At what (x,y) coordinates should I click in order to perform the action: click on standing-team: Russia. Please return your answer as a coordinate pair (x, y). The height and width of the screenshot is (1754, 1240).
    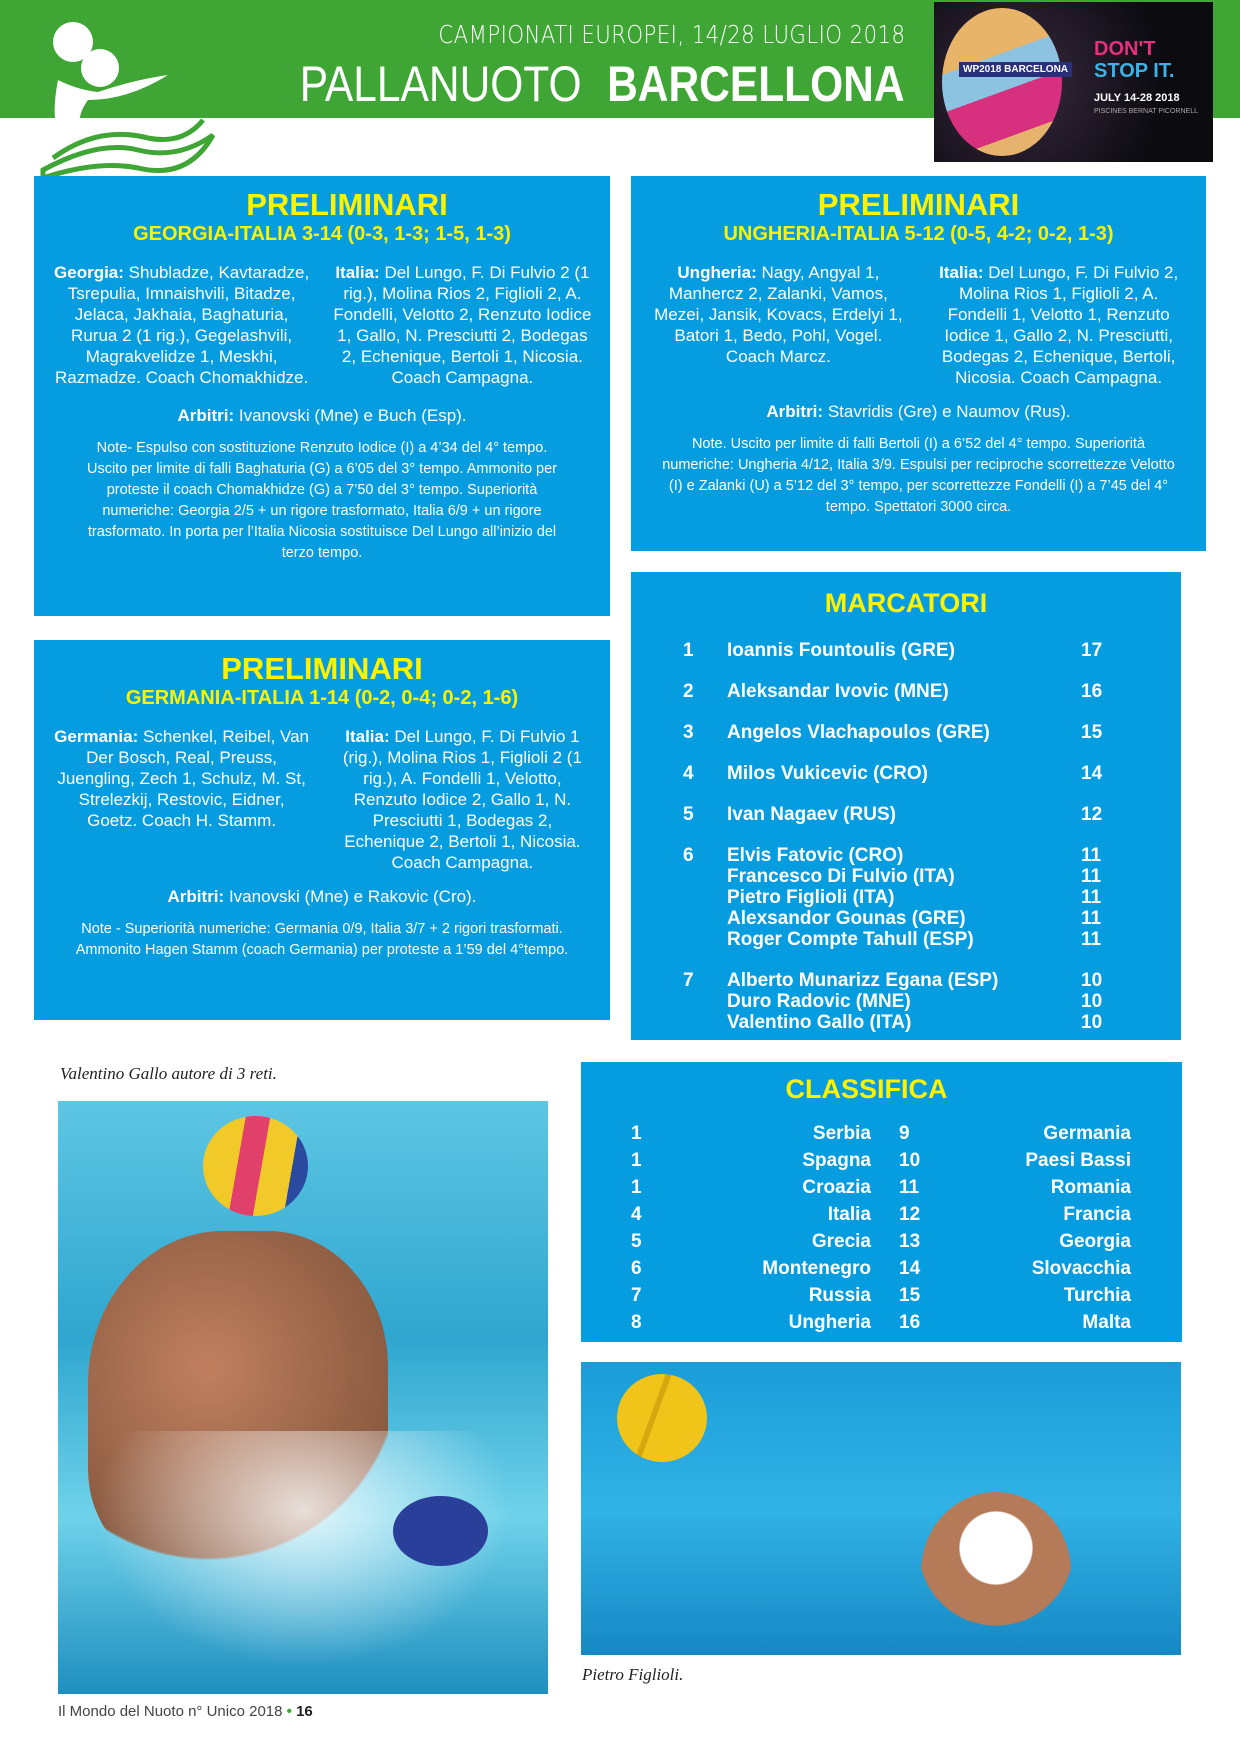
    Looking at the image, I should click on (839, 1295).